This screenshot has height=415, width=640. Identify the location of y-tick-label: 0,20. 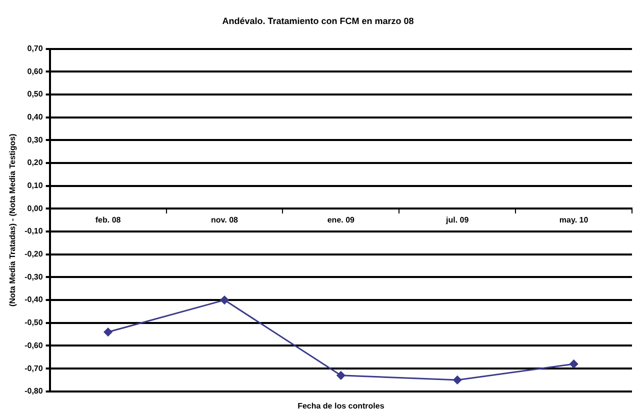
(35, 163).